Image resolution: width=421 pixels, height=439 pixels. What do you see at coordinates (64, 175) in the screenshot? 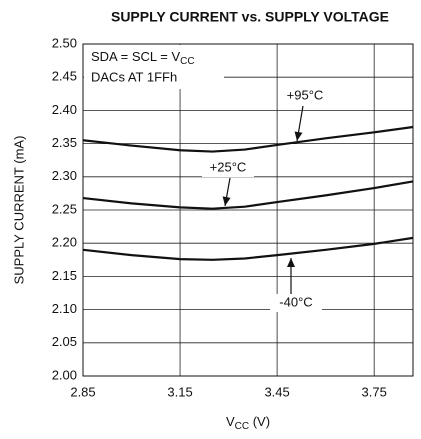
I see `y-tick-label: 2.30` at bounding box center [64, 175].